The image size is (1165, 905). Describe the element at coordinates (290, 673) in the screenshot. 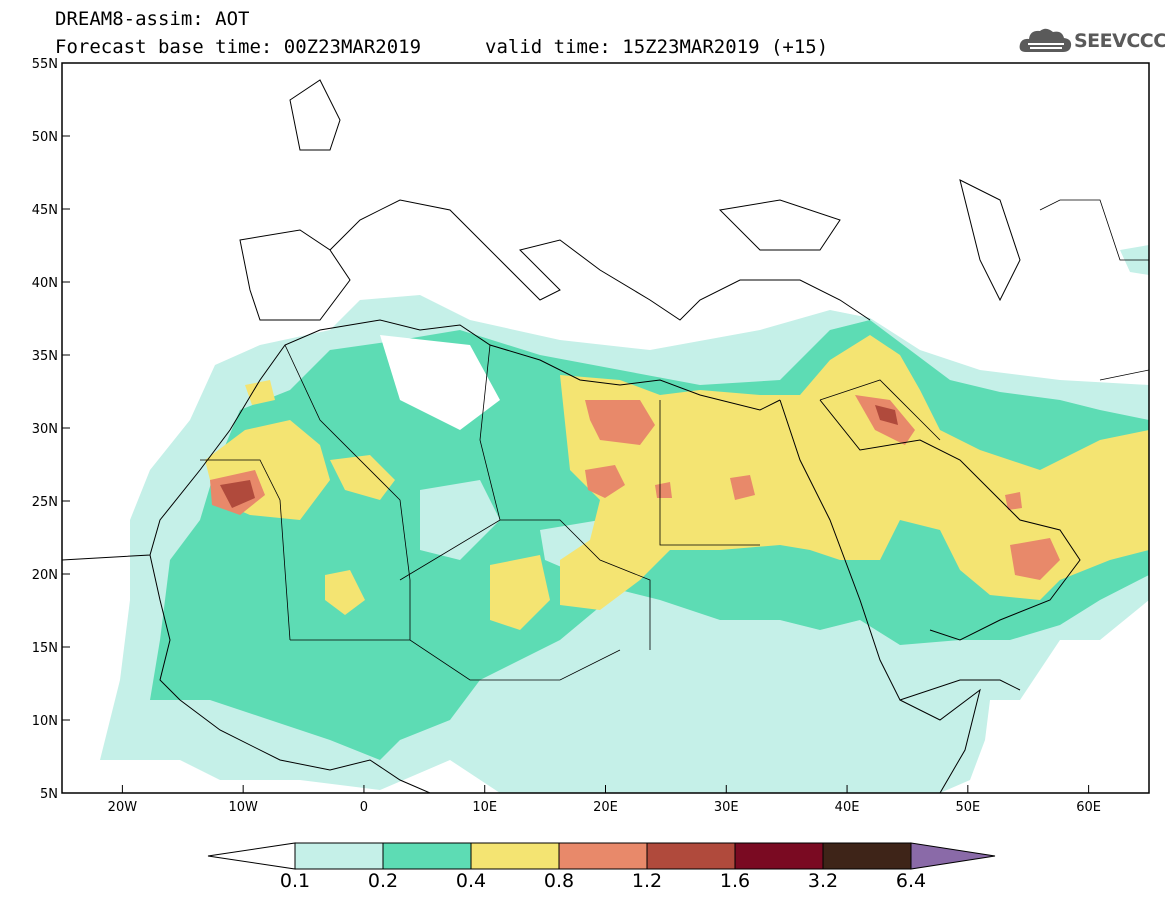

I see `coast-west-africa` at that location.